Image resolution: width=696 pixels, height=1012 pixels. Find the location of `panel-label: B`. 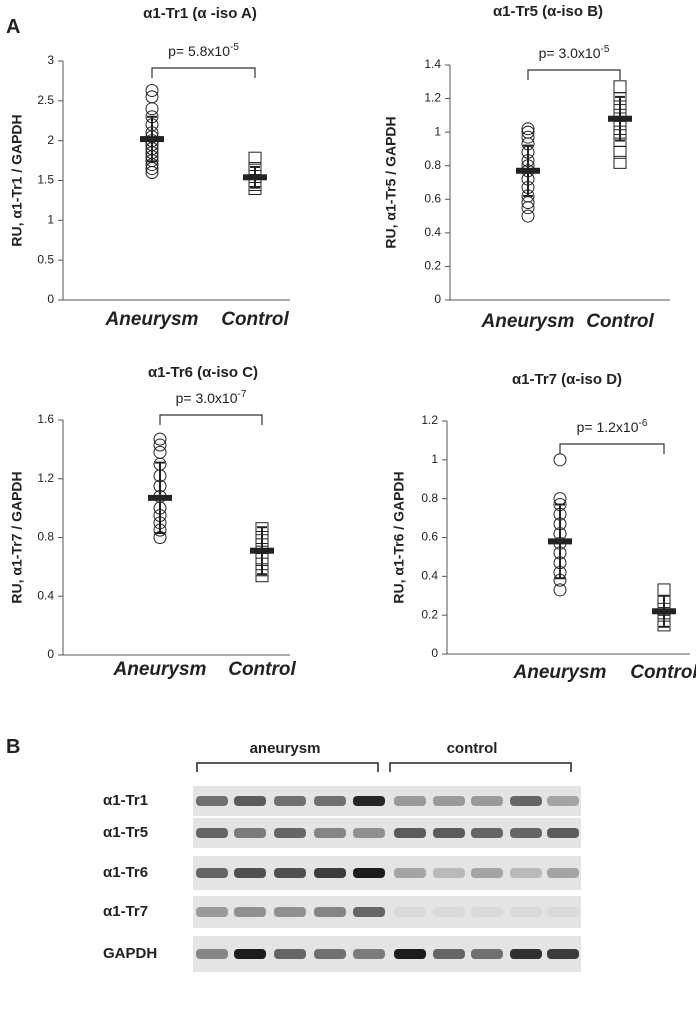

panel-label: B is located at coordinates (13, 747).